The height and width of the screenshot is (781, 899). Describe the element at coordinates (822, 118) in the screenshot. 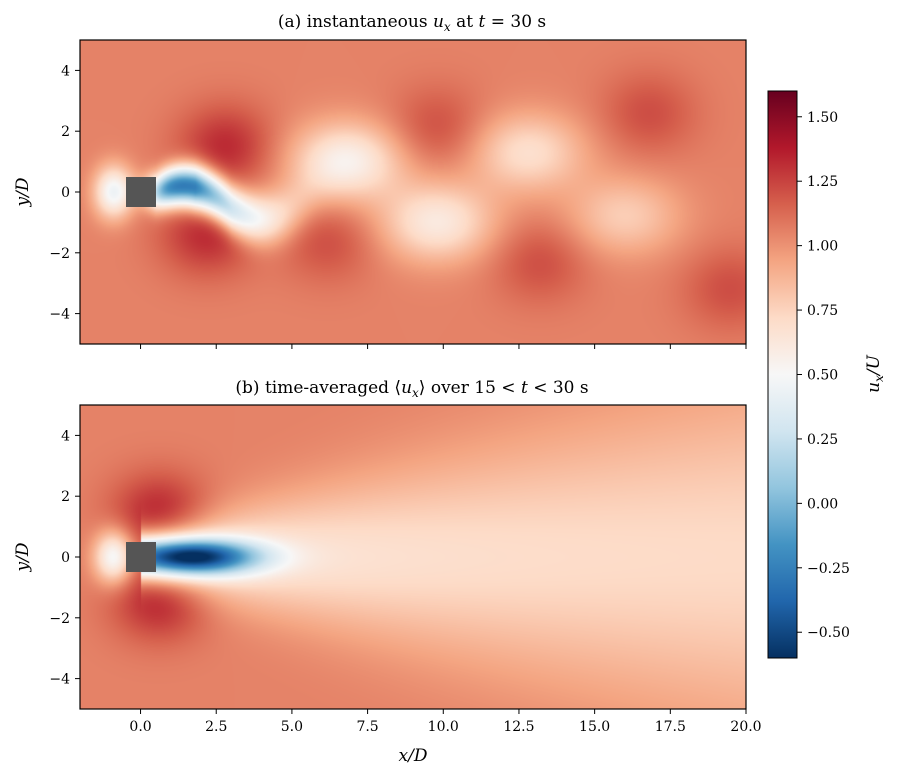

I see `colorbar-tick-label: 1.50` at that location.